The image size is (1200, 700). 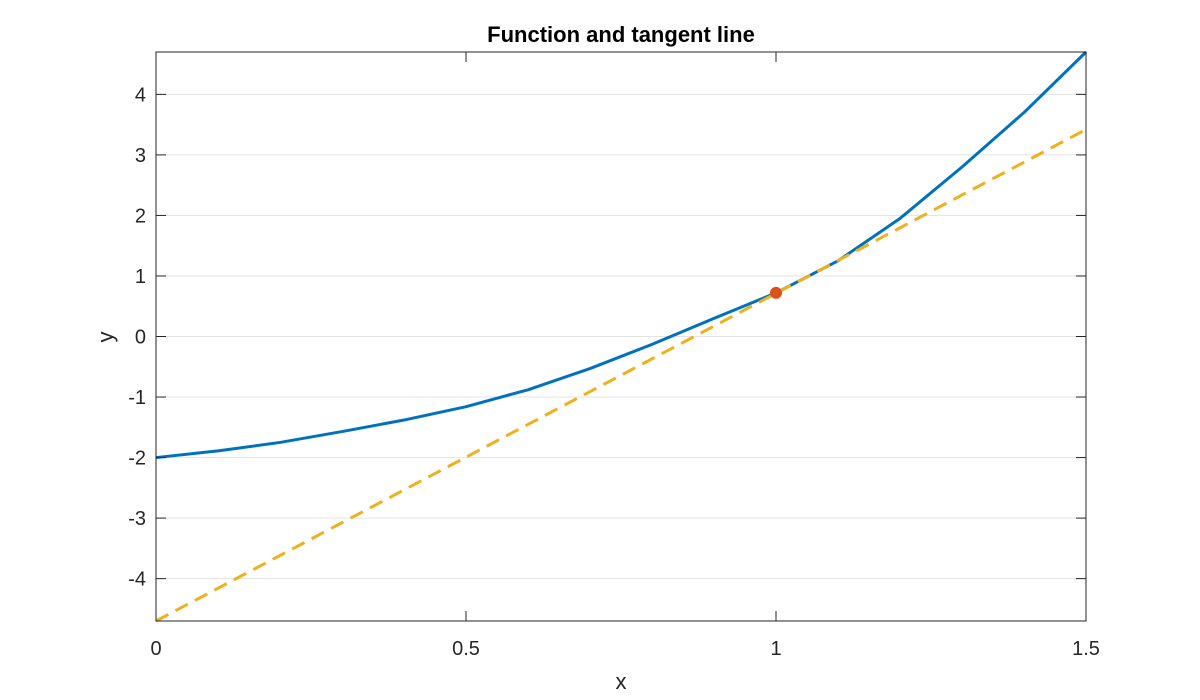 I want to click on y-axis-label: y, so click(x=105, y=337).